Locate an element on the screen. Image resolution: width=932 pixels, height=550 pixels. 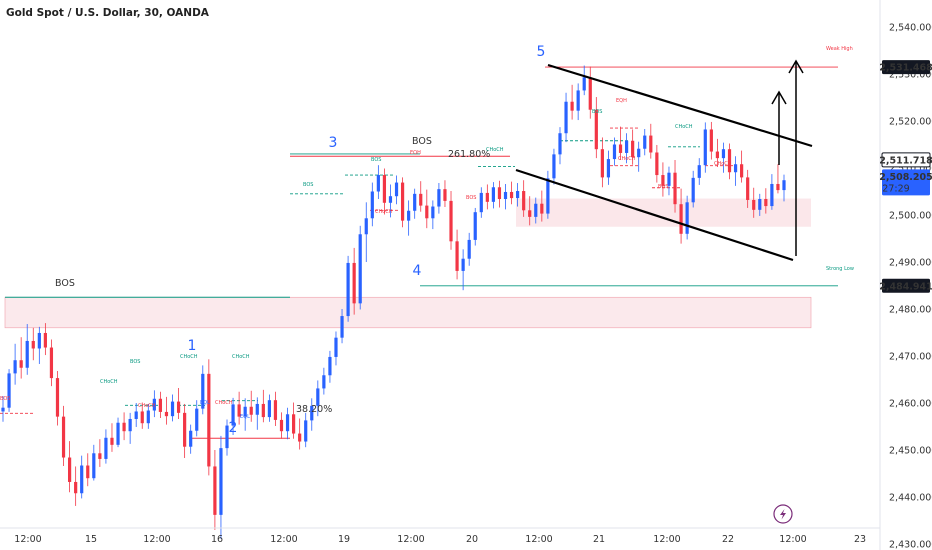
fib-38-label: 38.20% is located at coordinates (314, 409).